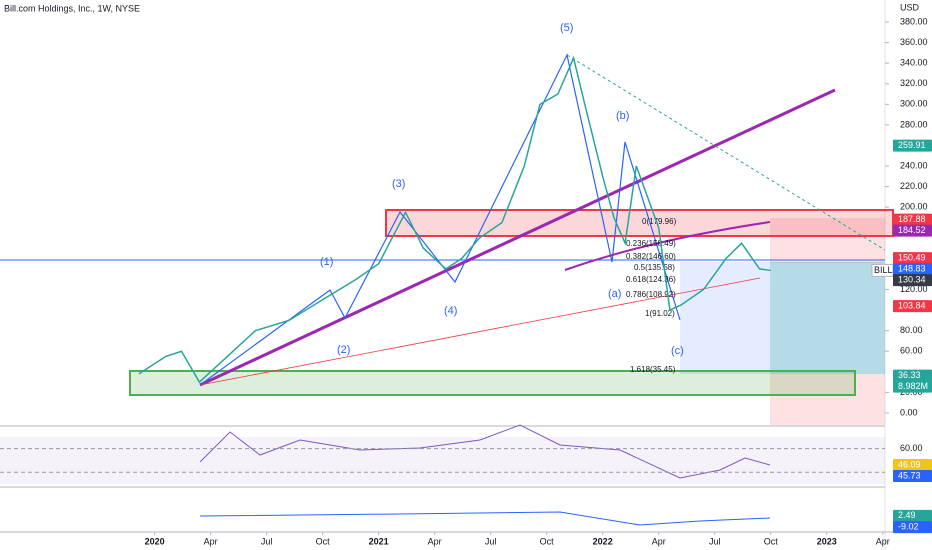 The image size is (932, 550). Describe the element at coordinates (651, 243) in the screenshot. I see `fib-label: 0.236(158.49)` at that location.